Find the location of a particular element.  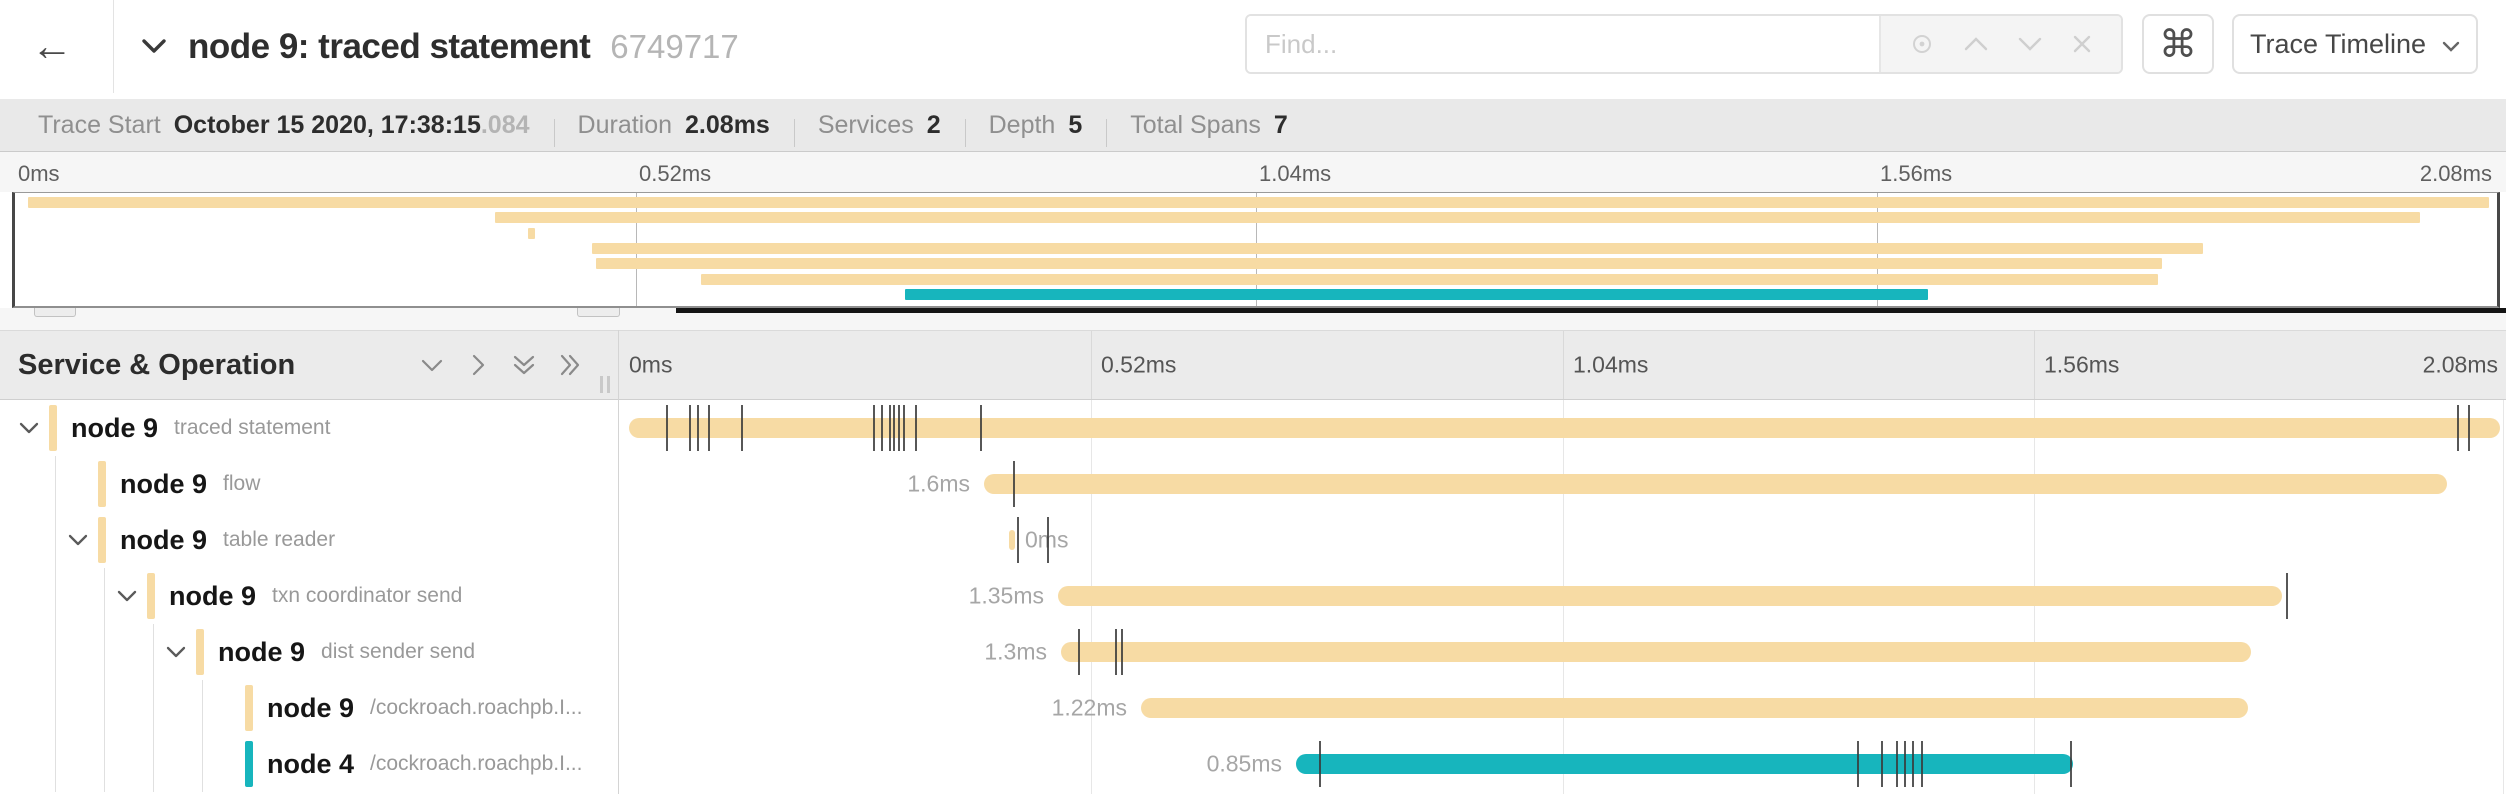

collapse-all-double-chevron-down-icon is located at coordinates (524, 365).